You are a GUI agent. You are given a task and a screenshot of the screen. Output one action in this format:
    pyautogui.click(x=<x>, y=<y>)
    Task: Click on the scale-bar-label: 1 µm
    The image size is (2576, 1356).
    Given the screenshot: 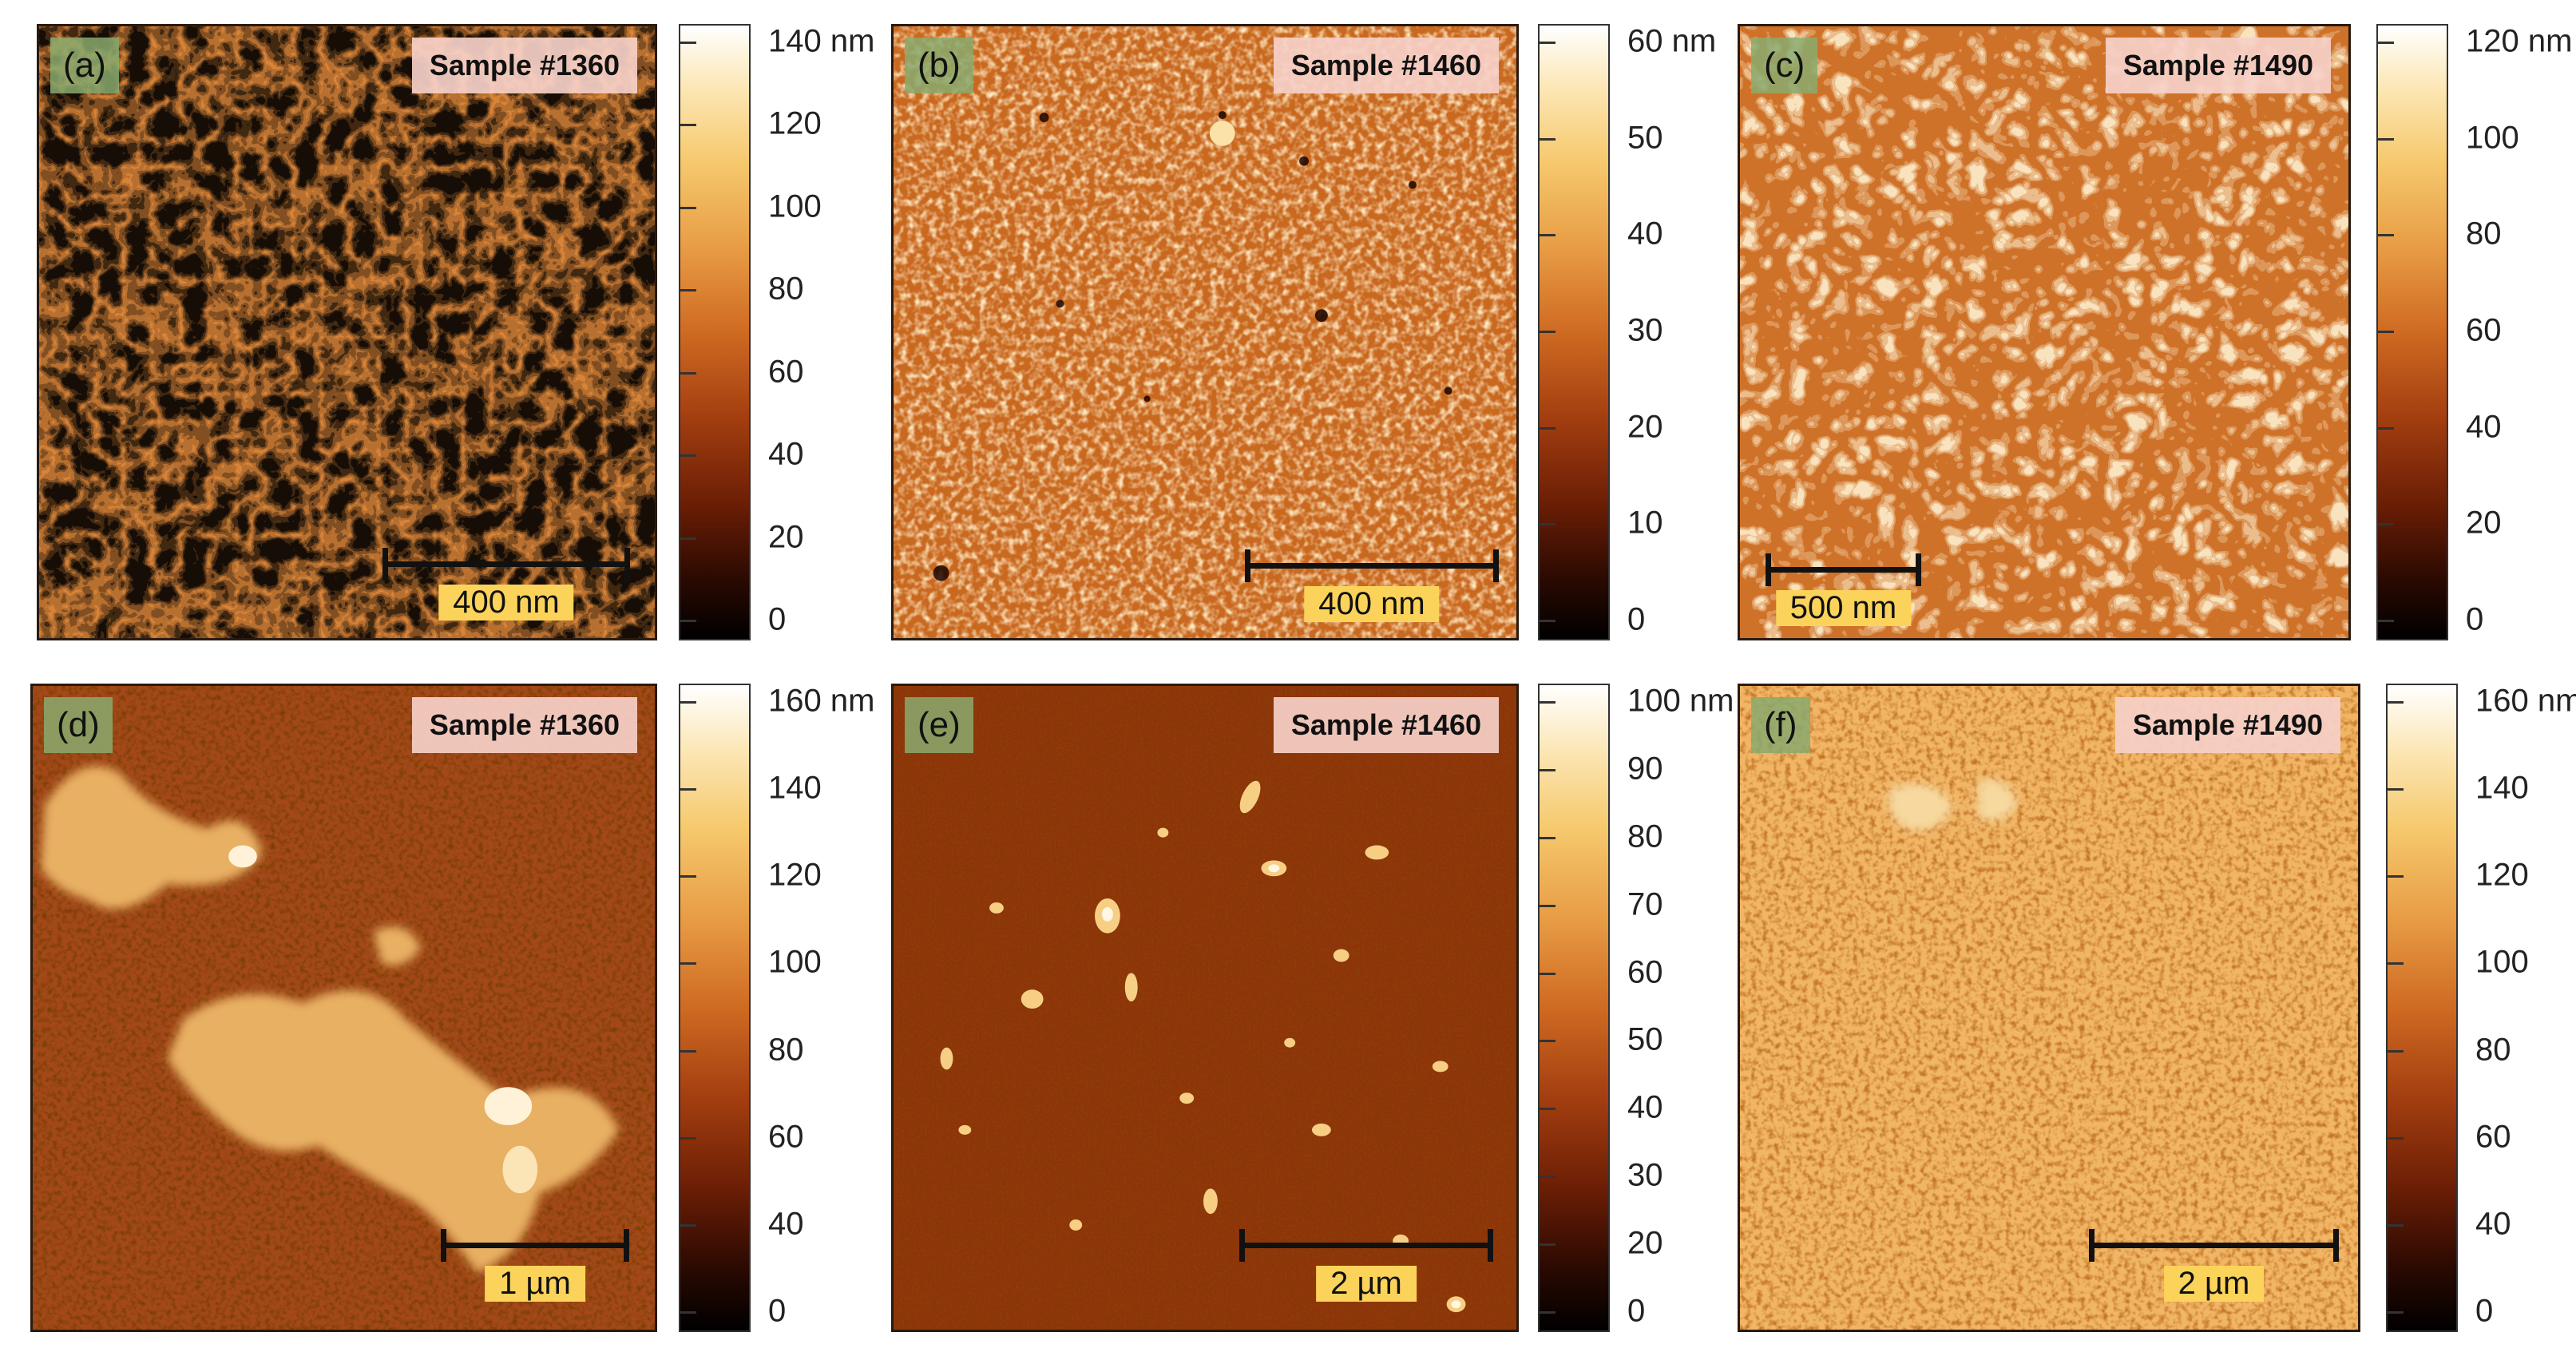 What is the action you would take?
    pyautogui.click(x=535, y=1284)
    